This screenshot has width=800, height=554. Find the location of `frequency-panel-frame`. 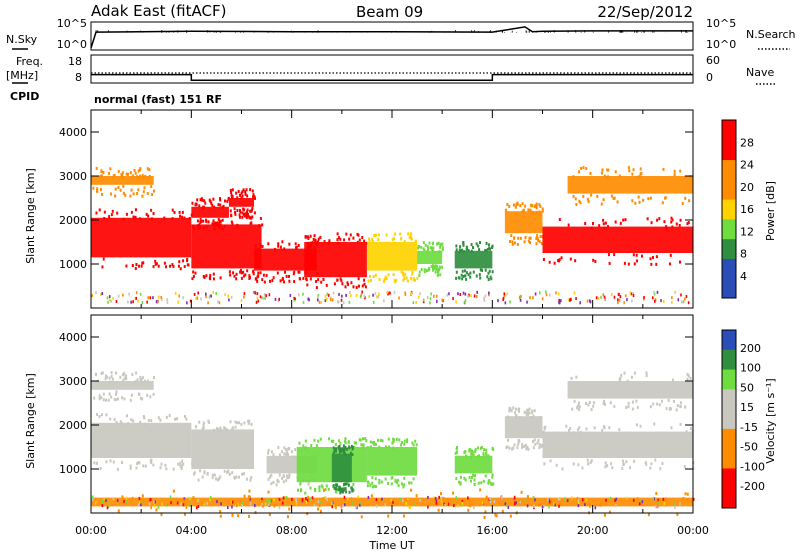

frequency-panel-frame is located at coordinates (392, 69).